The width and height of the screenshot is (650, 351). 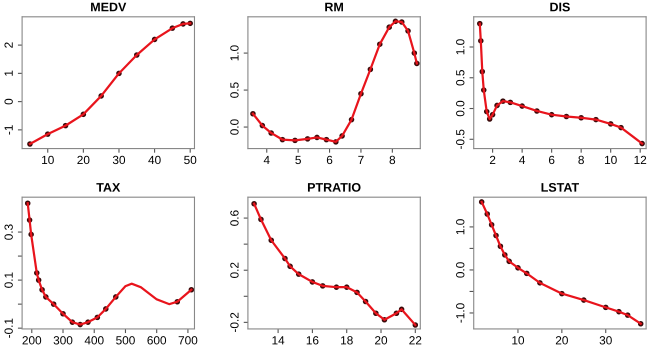 What do you see at coordinates (460, 313) in the screenshot?
I see `y-tick-label: -1.0` at bounding box center [460, 313].